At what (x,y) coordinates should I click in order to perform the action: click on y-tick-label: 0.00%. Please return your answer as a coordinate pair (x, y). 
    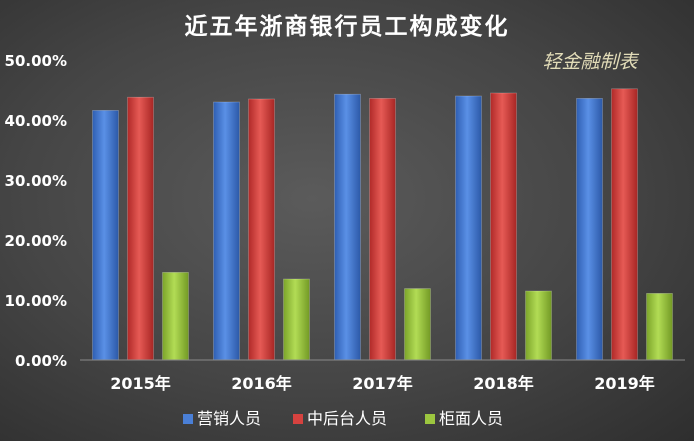
    Looking at the image, I should click on (41, 361).